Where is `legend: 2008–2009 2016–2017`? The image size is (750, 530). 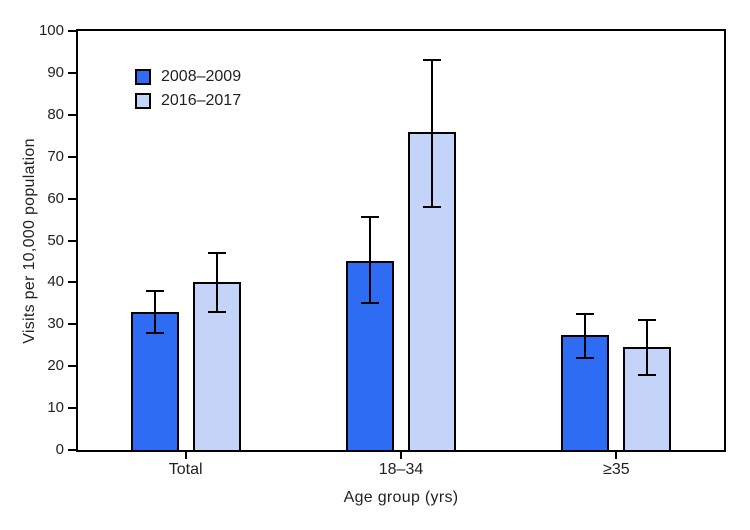 legend: 2008–2009 2016–2017 is located at coordinates (188, 92).